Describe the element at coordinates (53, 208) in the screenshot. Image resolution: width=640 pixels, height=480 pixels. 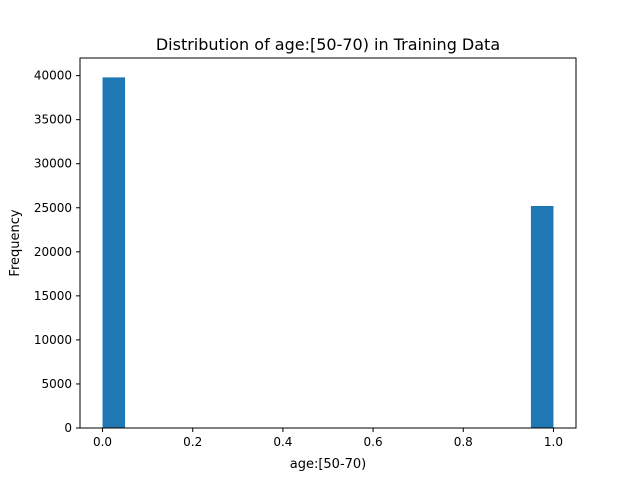
I see `y-tick-label: 25000` at that location.